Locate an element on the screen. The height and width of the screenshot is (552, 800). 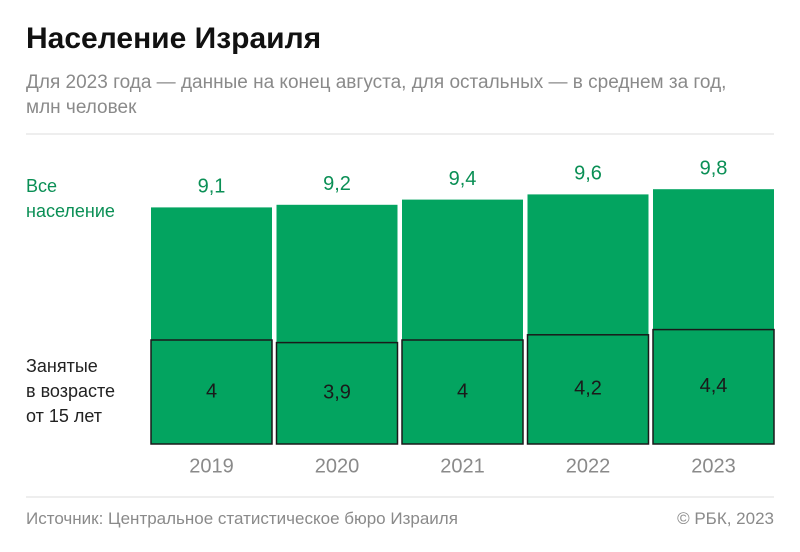
x-tick-label: 2022 is located at coordinates (588, 466).